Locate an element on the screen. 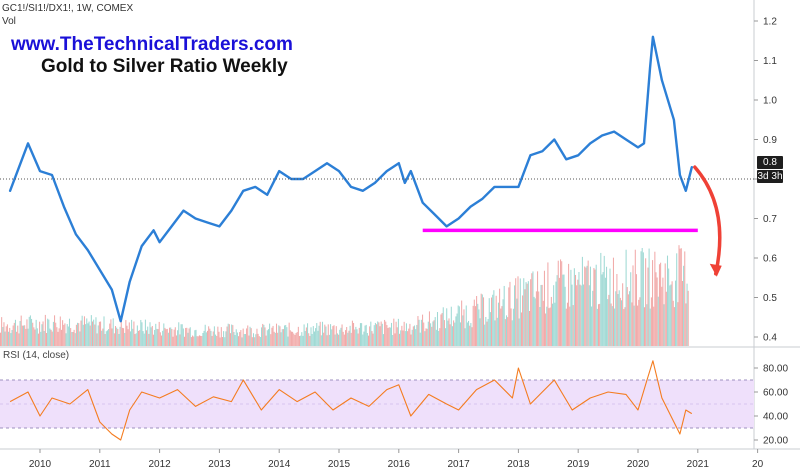  last-price-badge: 0.8 is located at coordinates (770, 162).